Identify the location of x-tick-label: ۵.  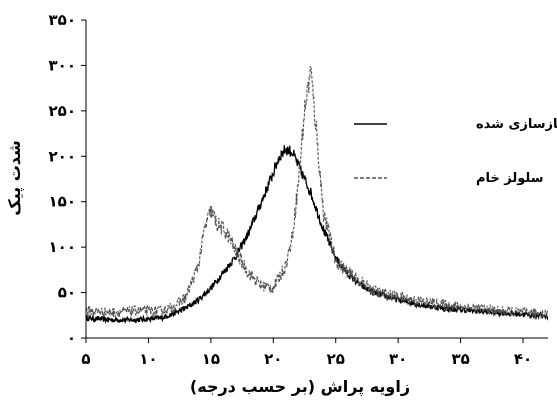
(85, 359).